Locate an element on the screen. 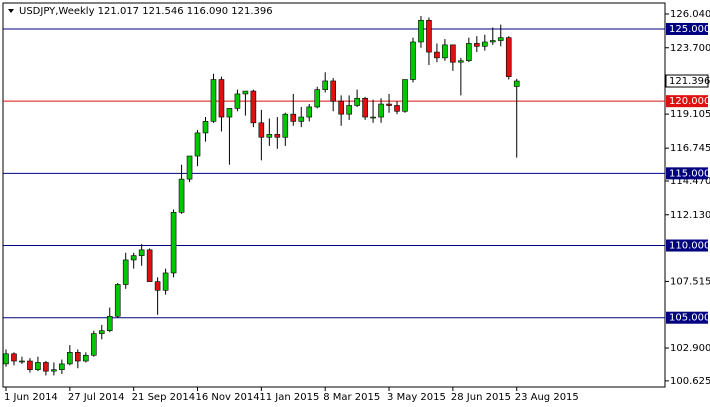  level-label: 115.000 is located at coordinates (689, 173).